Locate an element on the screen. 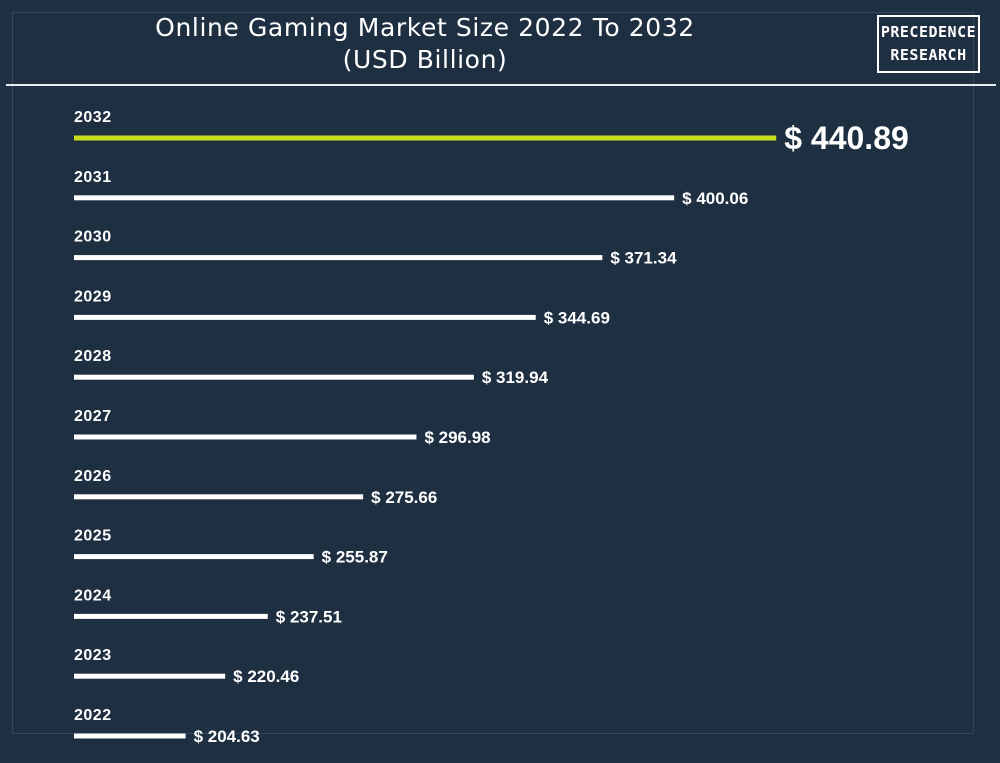 The image size is (1000, 763). brand-logo-line2: RESEARCH is located at coordinates (928, 55).